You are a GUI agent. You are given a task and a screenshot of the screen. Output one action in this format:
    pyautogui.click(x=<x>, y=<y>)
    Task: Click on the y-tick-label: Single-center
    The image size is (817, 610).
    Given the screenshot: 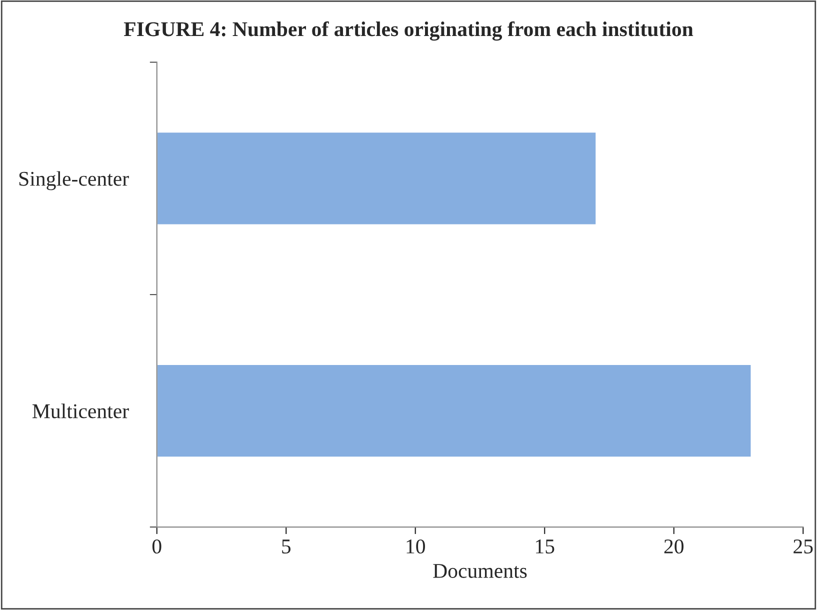 What is the action you would take?
    pyautogui.click(x=74, y=180)
    